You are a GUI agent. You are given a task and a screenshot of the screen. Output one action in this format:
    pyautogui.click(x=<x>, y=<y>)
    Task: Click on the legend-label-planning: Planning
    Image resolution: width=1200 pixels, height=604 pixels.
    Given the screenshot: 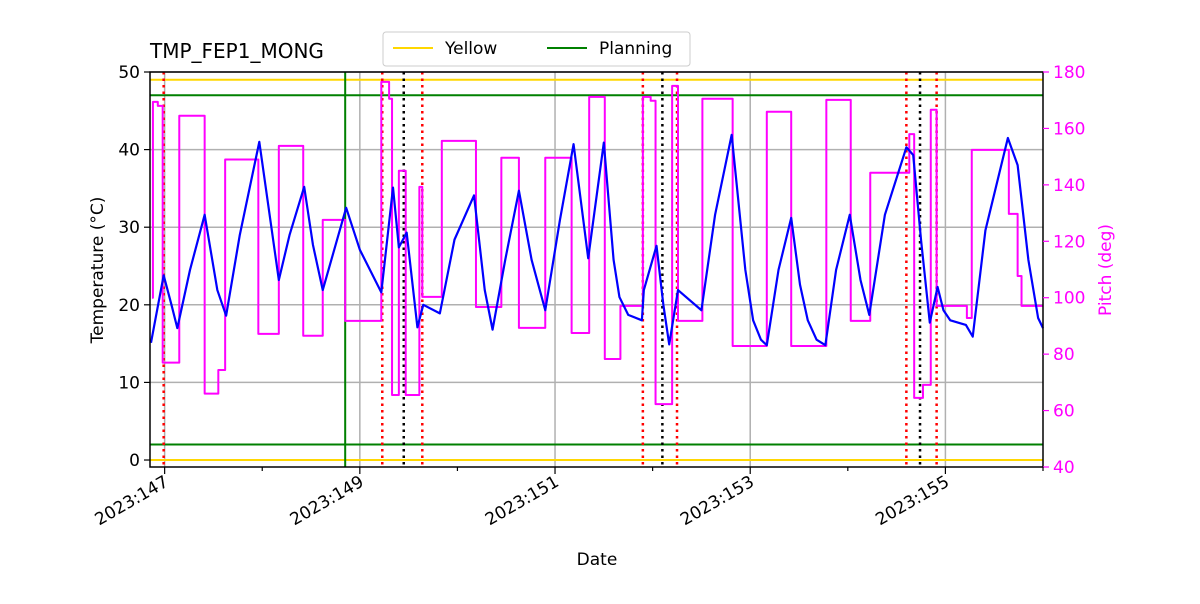 What is the action you would take?
    pyautogui.click(x=635, y=49)
    